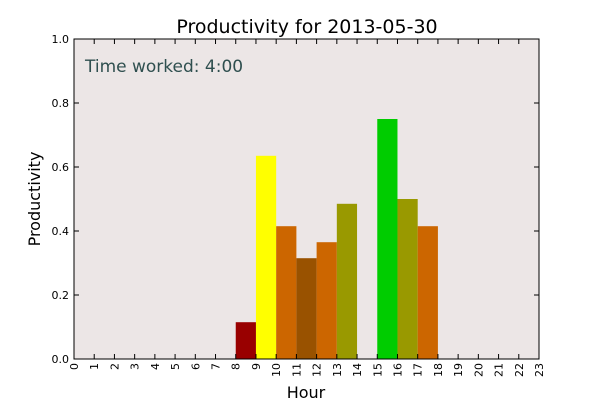  Describe the element at coordinates (163, 67) in the screenshot. I see `time-worked-annotation: Time worked: 4:00` at that location.